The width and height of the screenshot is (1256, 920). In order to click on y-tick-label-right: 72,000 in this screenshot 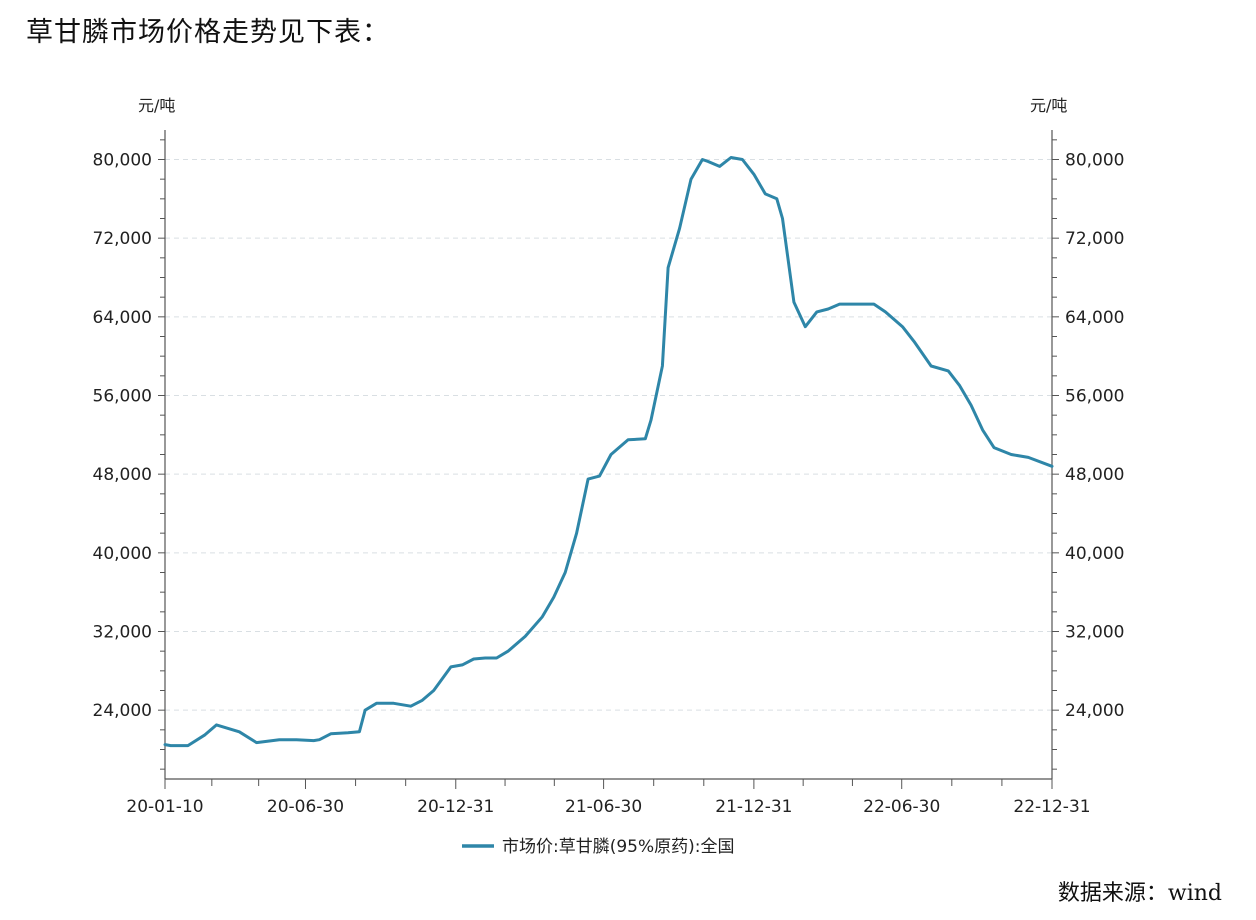, I will do `click(1094, 239)`.